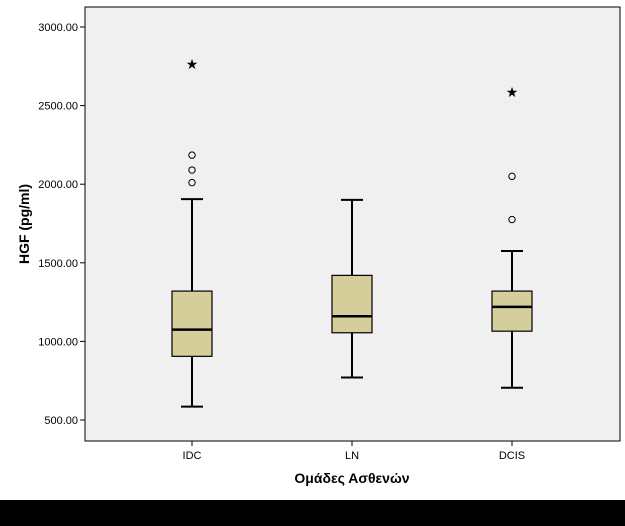 This screenshot has width=625, height=526. Describe the element at coordinates (512, 236) in the screenshot. I see `box-dcis: ★` at that location.